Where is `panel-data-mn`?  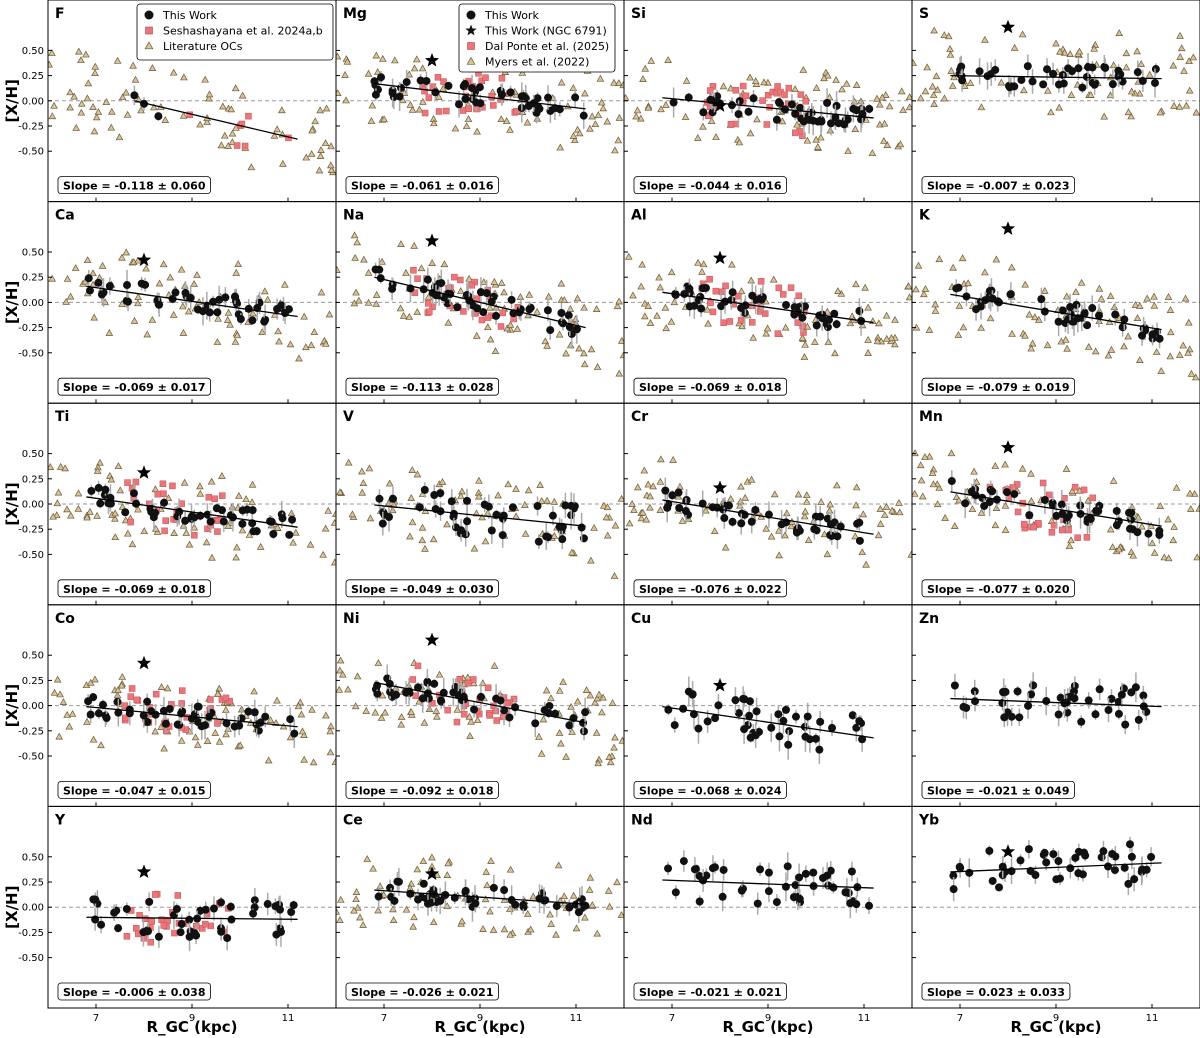
panel-data-mn is located at coordinates (1056, 501).